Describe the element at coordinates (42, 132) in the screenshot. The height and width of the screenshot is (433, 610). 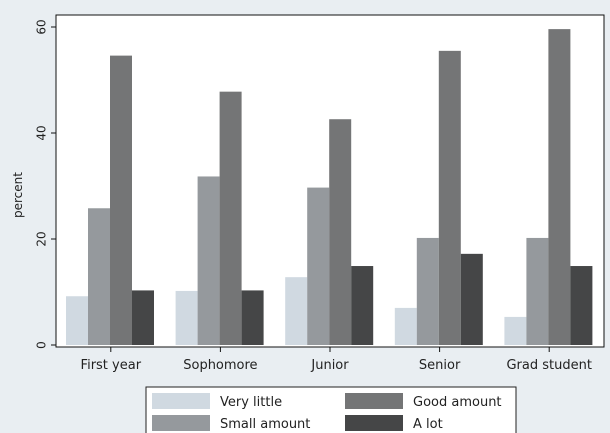
I see `y-tick-label: 40` at that location.